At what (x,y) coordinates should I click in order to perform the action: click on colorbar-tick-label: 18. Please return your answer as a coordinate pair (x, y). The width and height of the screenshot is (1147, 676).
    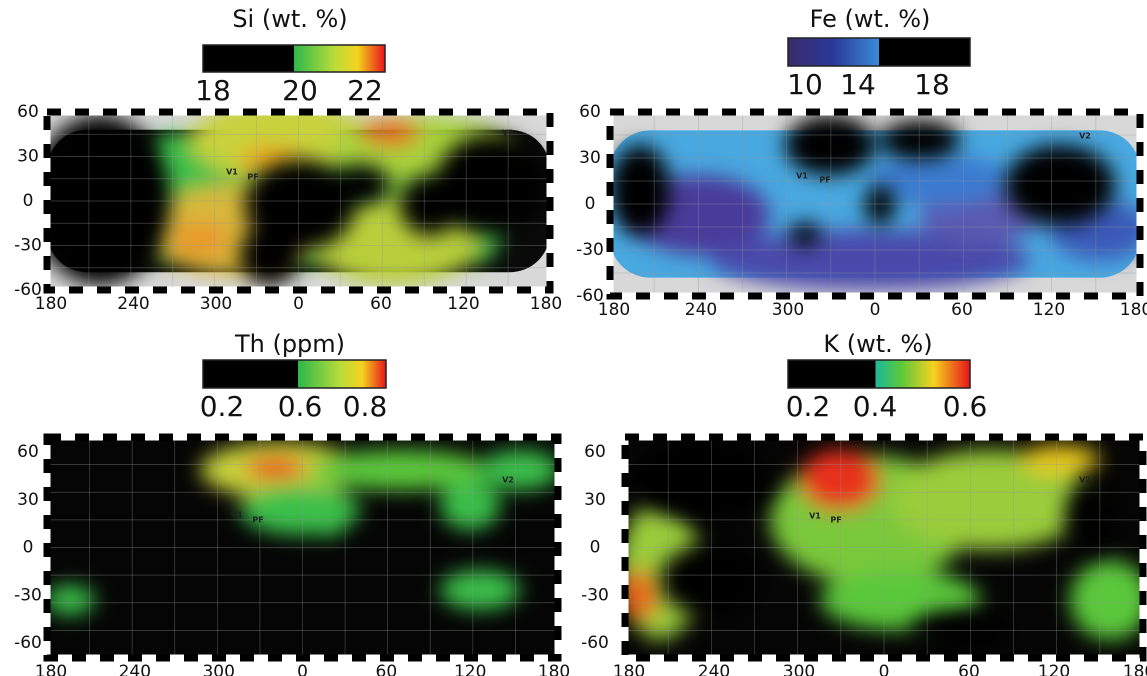
    Looking at the image, I should click on (213, 90).